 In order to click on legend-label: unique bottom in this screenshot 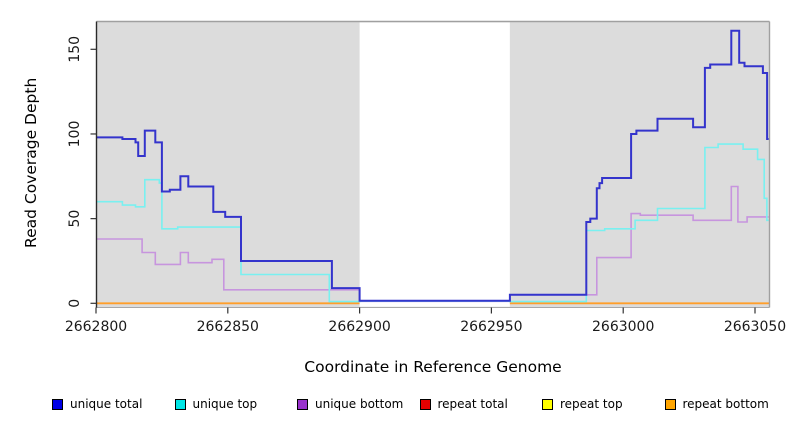, I will do `click(359, 404)`.